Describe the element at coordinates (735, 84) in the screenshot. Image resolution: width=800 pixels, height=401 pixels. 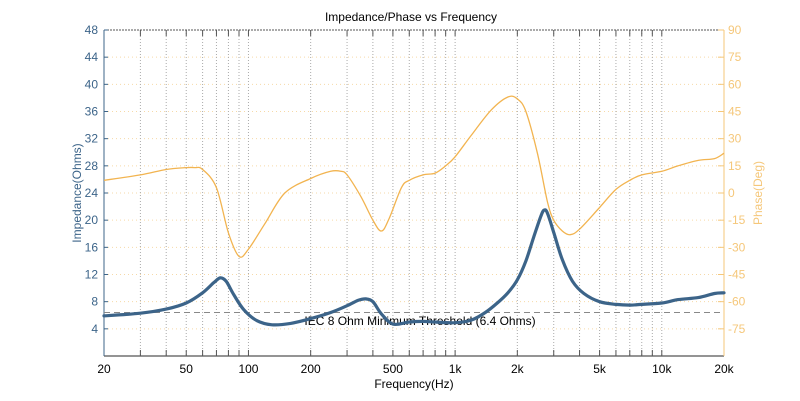
I see `y-right-tick-label: 60` at that location.